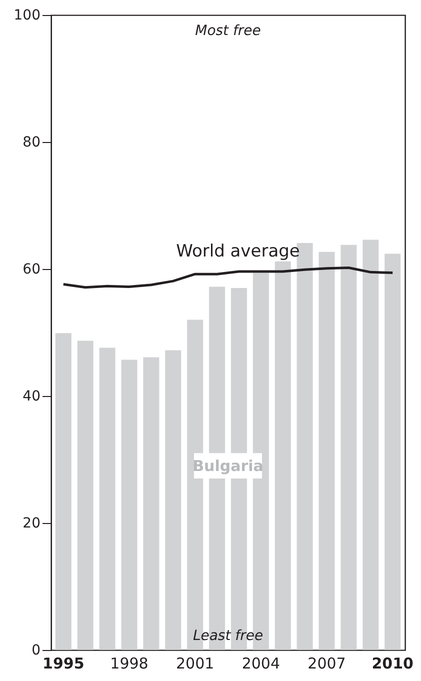 This screenshot has height=681, width=421. Describe the element at coordinates (327, 663) in the screenshot. I see `x-tick-label: 2007` at that location.